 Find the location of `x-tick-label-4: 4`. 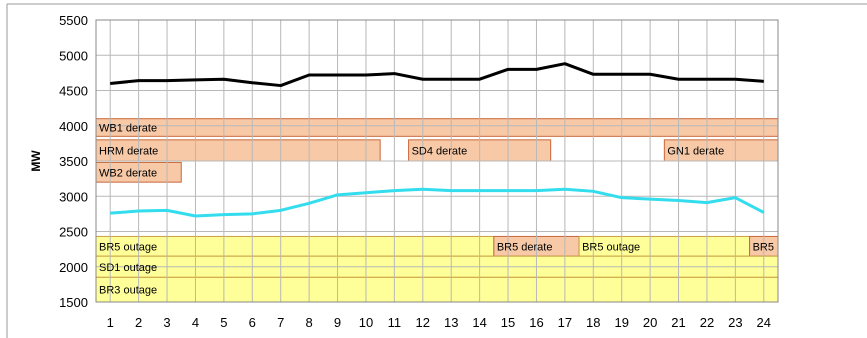

x-tick-label-4: 4 is located at coordinates (195, 322).